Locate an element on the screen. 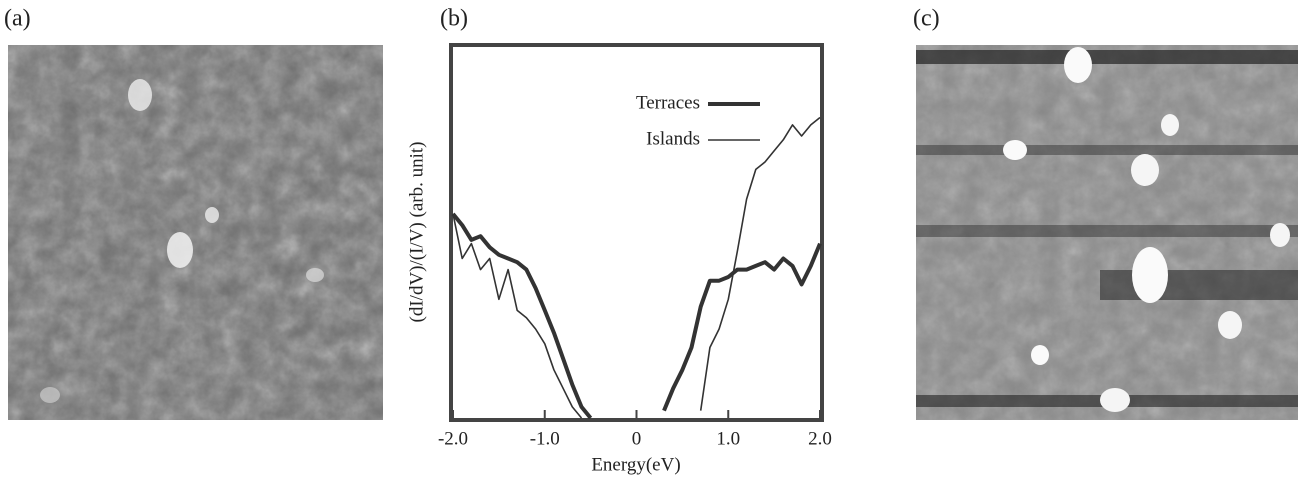 This screenshot has width=1305, height=483. x-tick-label: -1.0 is located at coordinates (545, 438).